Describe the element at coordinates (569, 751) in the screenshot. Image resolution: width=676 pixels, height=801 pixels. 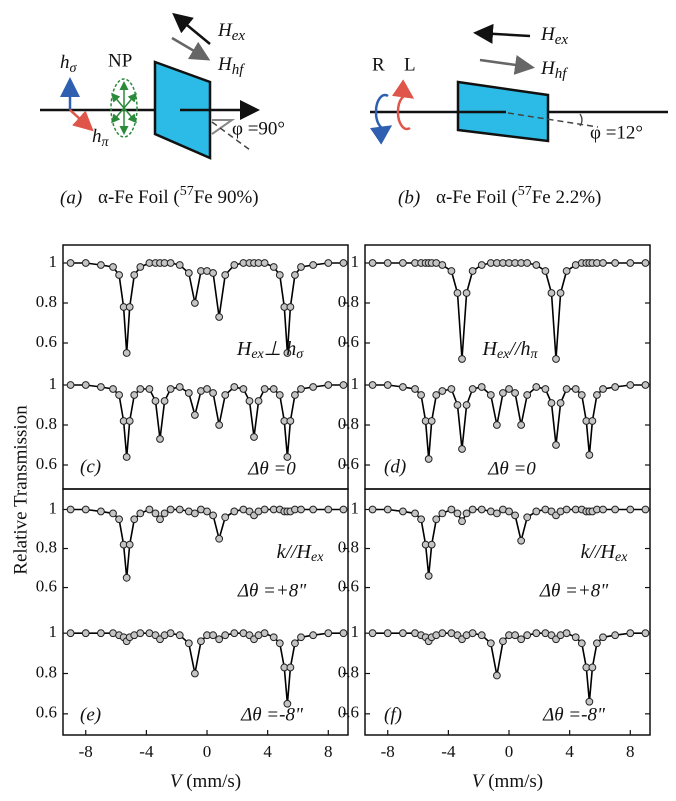
I see `x-tick-label: 4` at that location.